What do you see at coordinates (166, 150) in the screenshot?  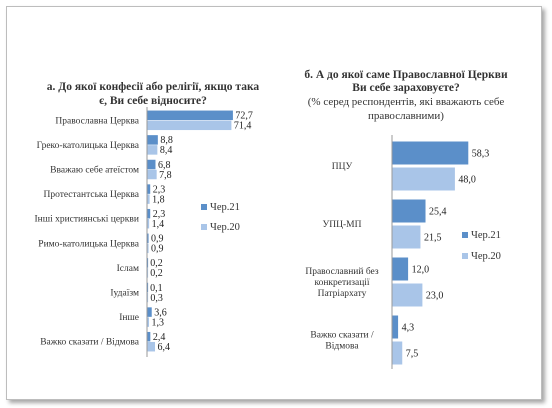 I see `left-data-label: 8,4` at bounding box center [166, 150].